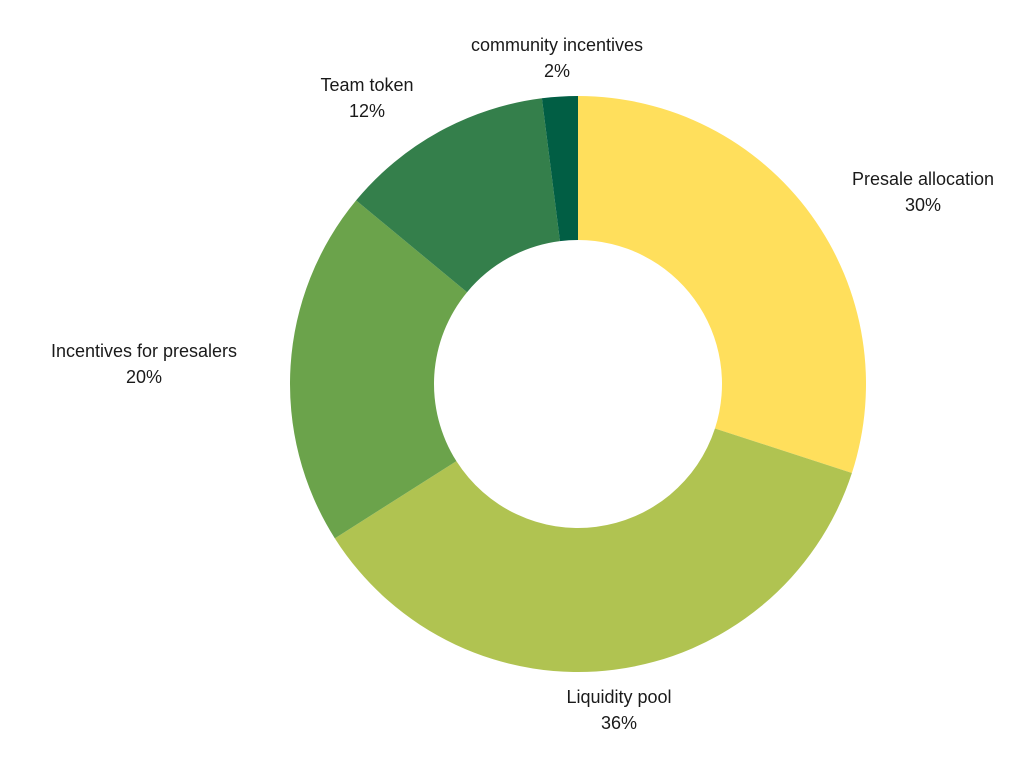  Describe the element at coordinates (559, 169) in the screenshot. I see `slice-community-incentives` at that location.